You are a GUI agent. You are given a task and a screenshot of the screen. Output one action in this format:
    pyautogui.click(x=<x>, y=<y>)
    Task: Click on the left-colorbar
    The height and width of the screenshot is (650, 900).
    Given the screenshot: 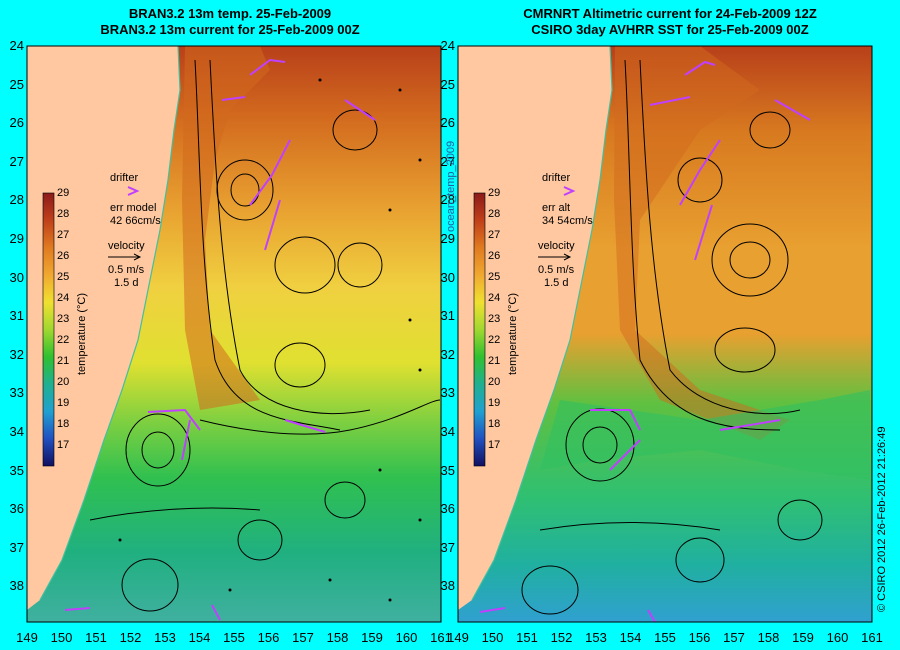 What is the action you would take?
    pyautogui.click(x=48, y=329)
    